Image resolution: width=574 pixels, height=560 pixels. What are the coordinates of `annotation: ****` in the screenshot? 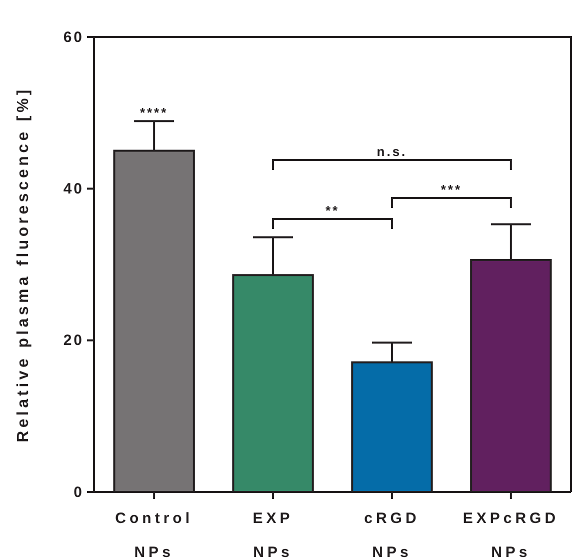 It's located at (154, 112).